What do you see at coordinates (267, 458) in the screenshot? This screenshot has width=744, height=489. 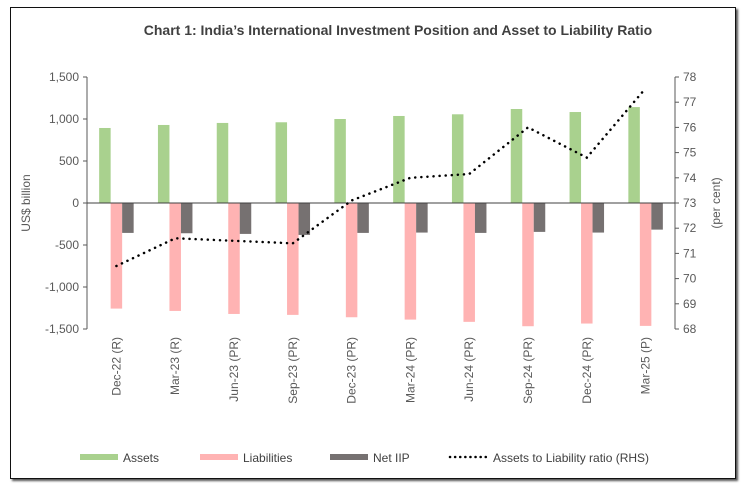 I see `legend-label: Liabilities` at bounding box center [267, 458].